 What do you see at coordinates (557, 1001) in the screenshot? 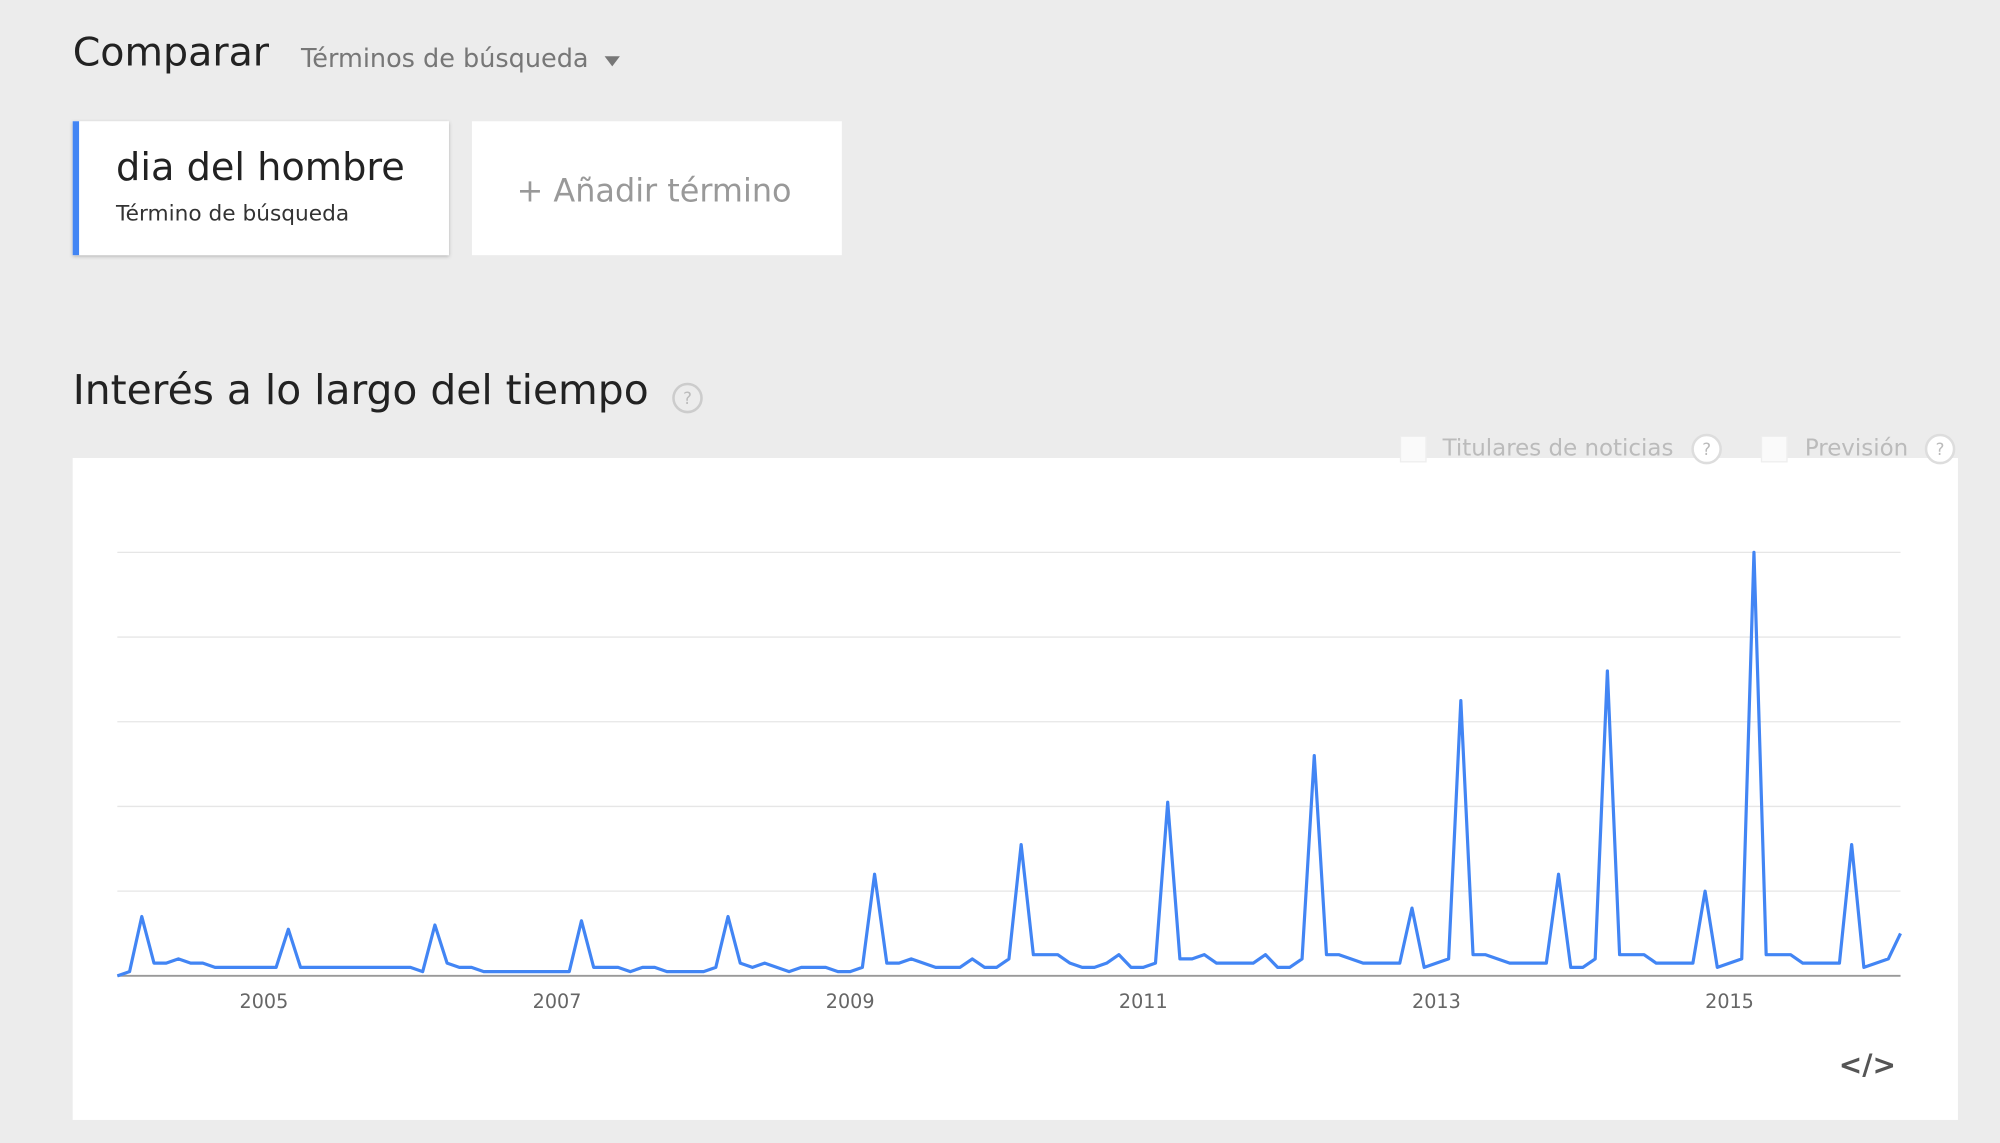
I see `x-tick-label: 2007` at bounding box center [557, 1001].